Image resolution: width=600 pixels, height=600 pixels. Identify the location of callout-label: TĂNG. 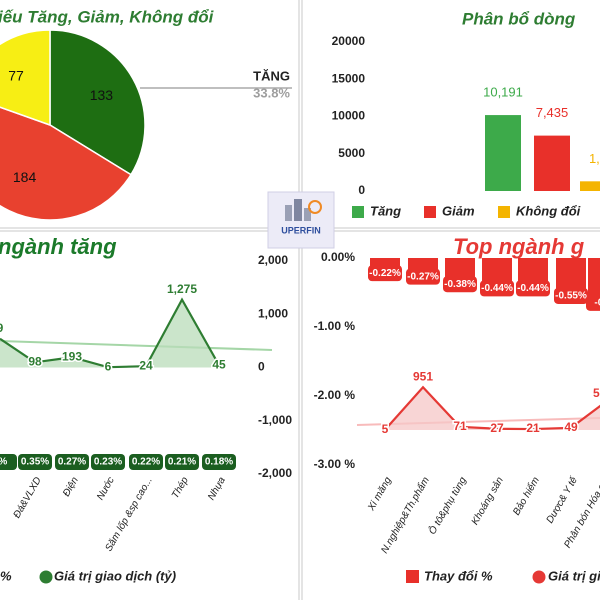
(271, 75).